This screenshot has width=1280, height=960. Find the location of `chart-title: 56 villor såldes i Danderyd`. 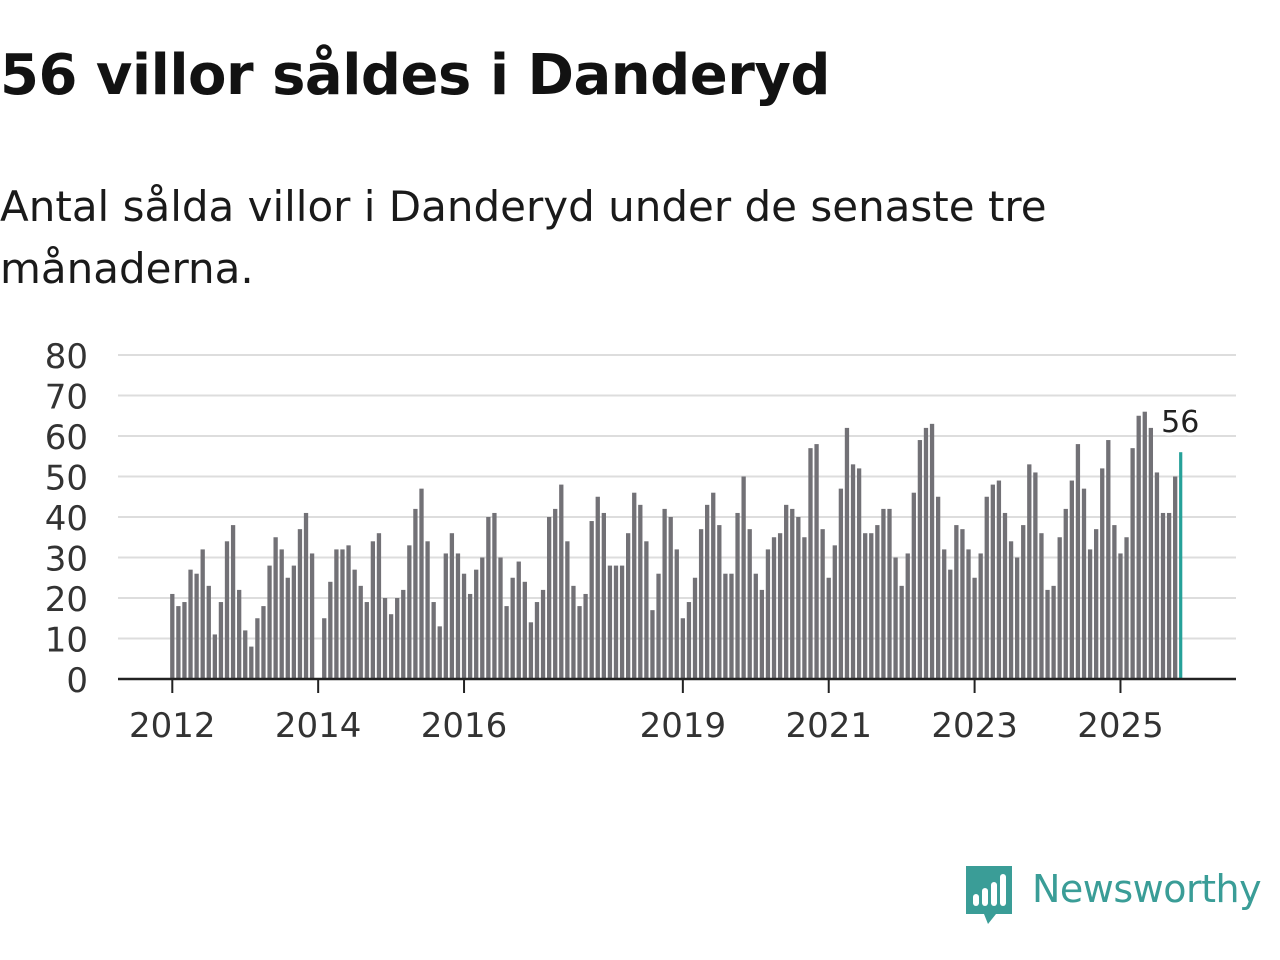

chart-title: 56 villor såldes i Danderyd is located at coordinates (415, 75).